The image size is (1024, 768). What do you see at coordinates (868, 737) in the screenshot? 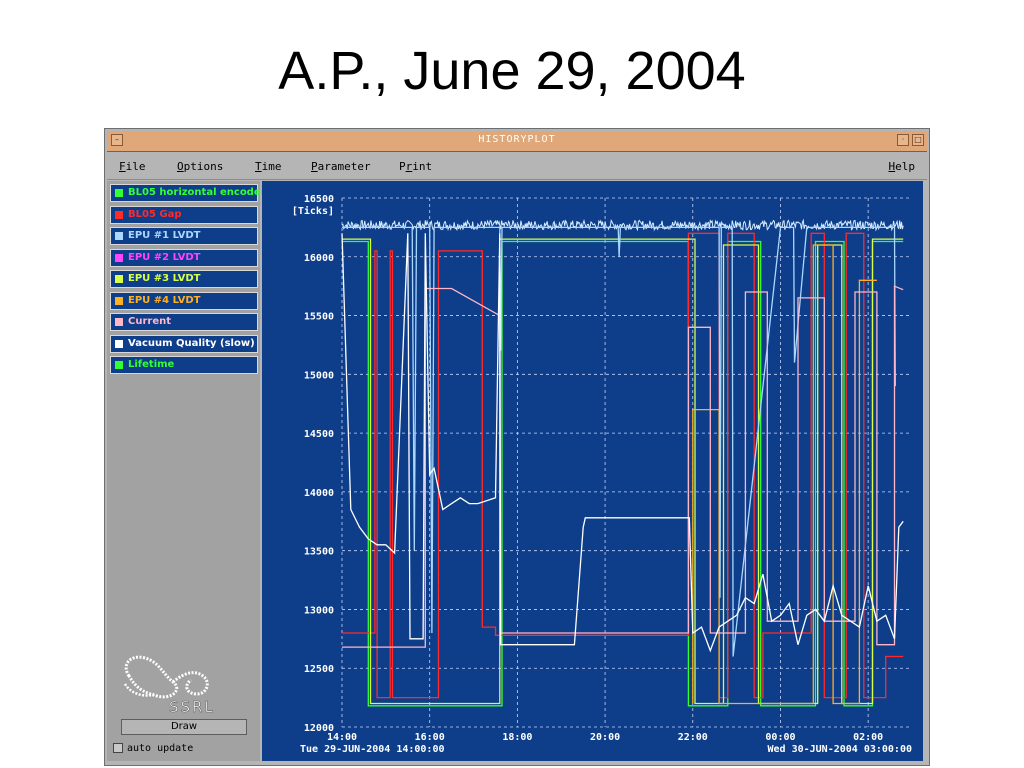
I see `x-tick-label: 02:00` at bounding box center [868, 737].